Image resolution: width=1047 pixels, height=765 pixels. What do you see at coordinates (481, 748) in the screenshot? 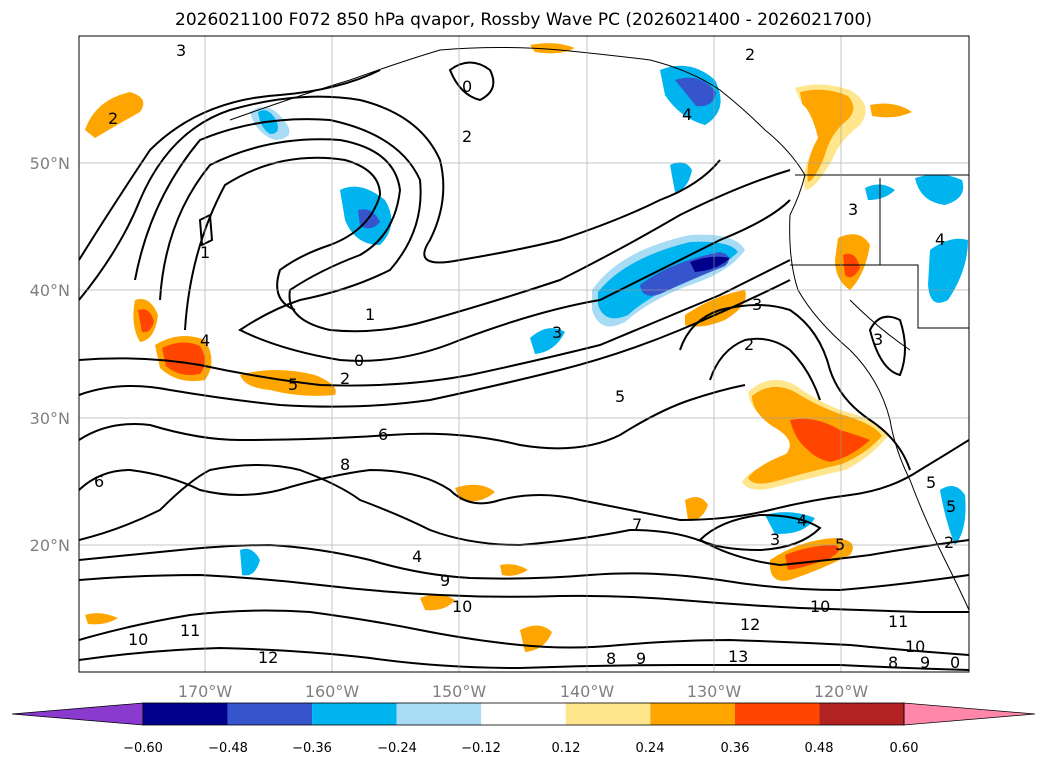
I see `colorbar-tick-label: −0.12` at bounding box center [481, 748].